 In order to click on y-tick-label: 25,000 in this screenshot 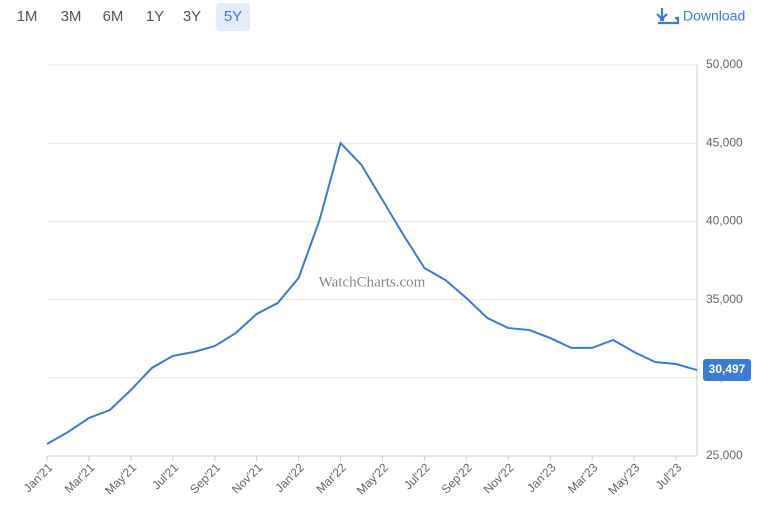, I will do `click(724, 455)`.